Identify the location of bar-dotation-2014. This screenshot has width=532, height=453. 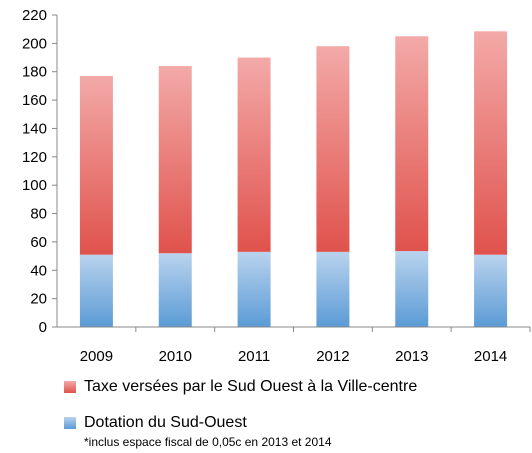
(491, 290).